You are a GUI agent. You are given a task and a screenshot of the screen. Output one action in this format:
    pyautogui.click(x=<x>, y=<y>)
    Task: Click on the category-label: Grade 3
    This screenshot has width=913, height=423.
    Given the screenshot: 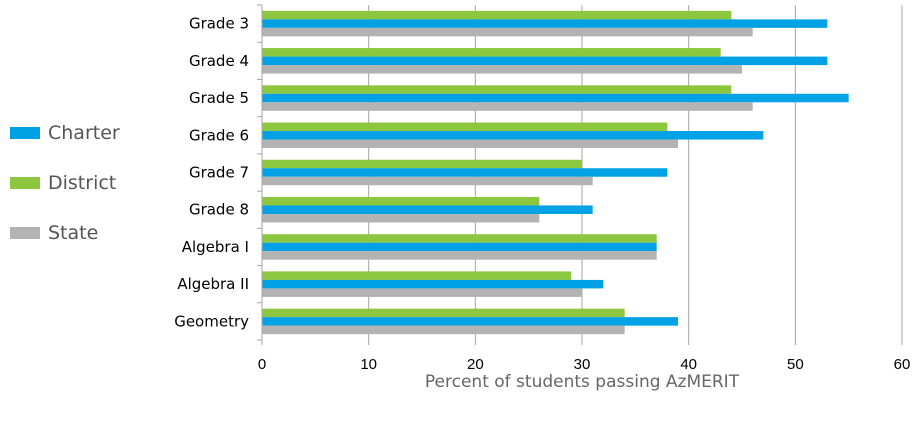 What is the action you would take?
    pyautogui.click(x=219, y=24)
    